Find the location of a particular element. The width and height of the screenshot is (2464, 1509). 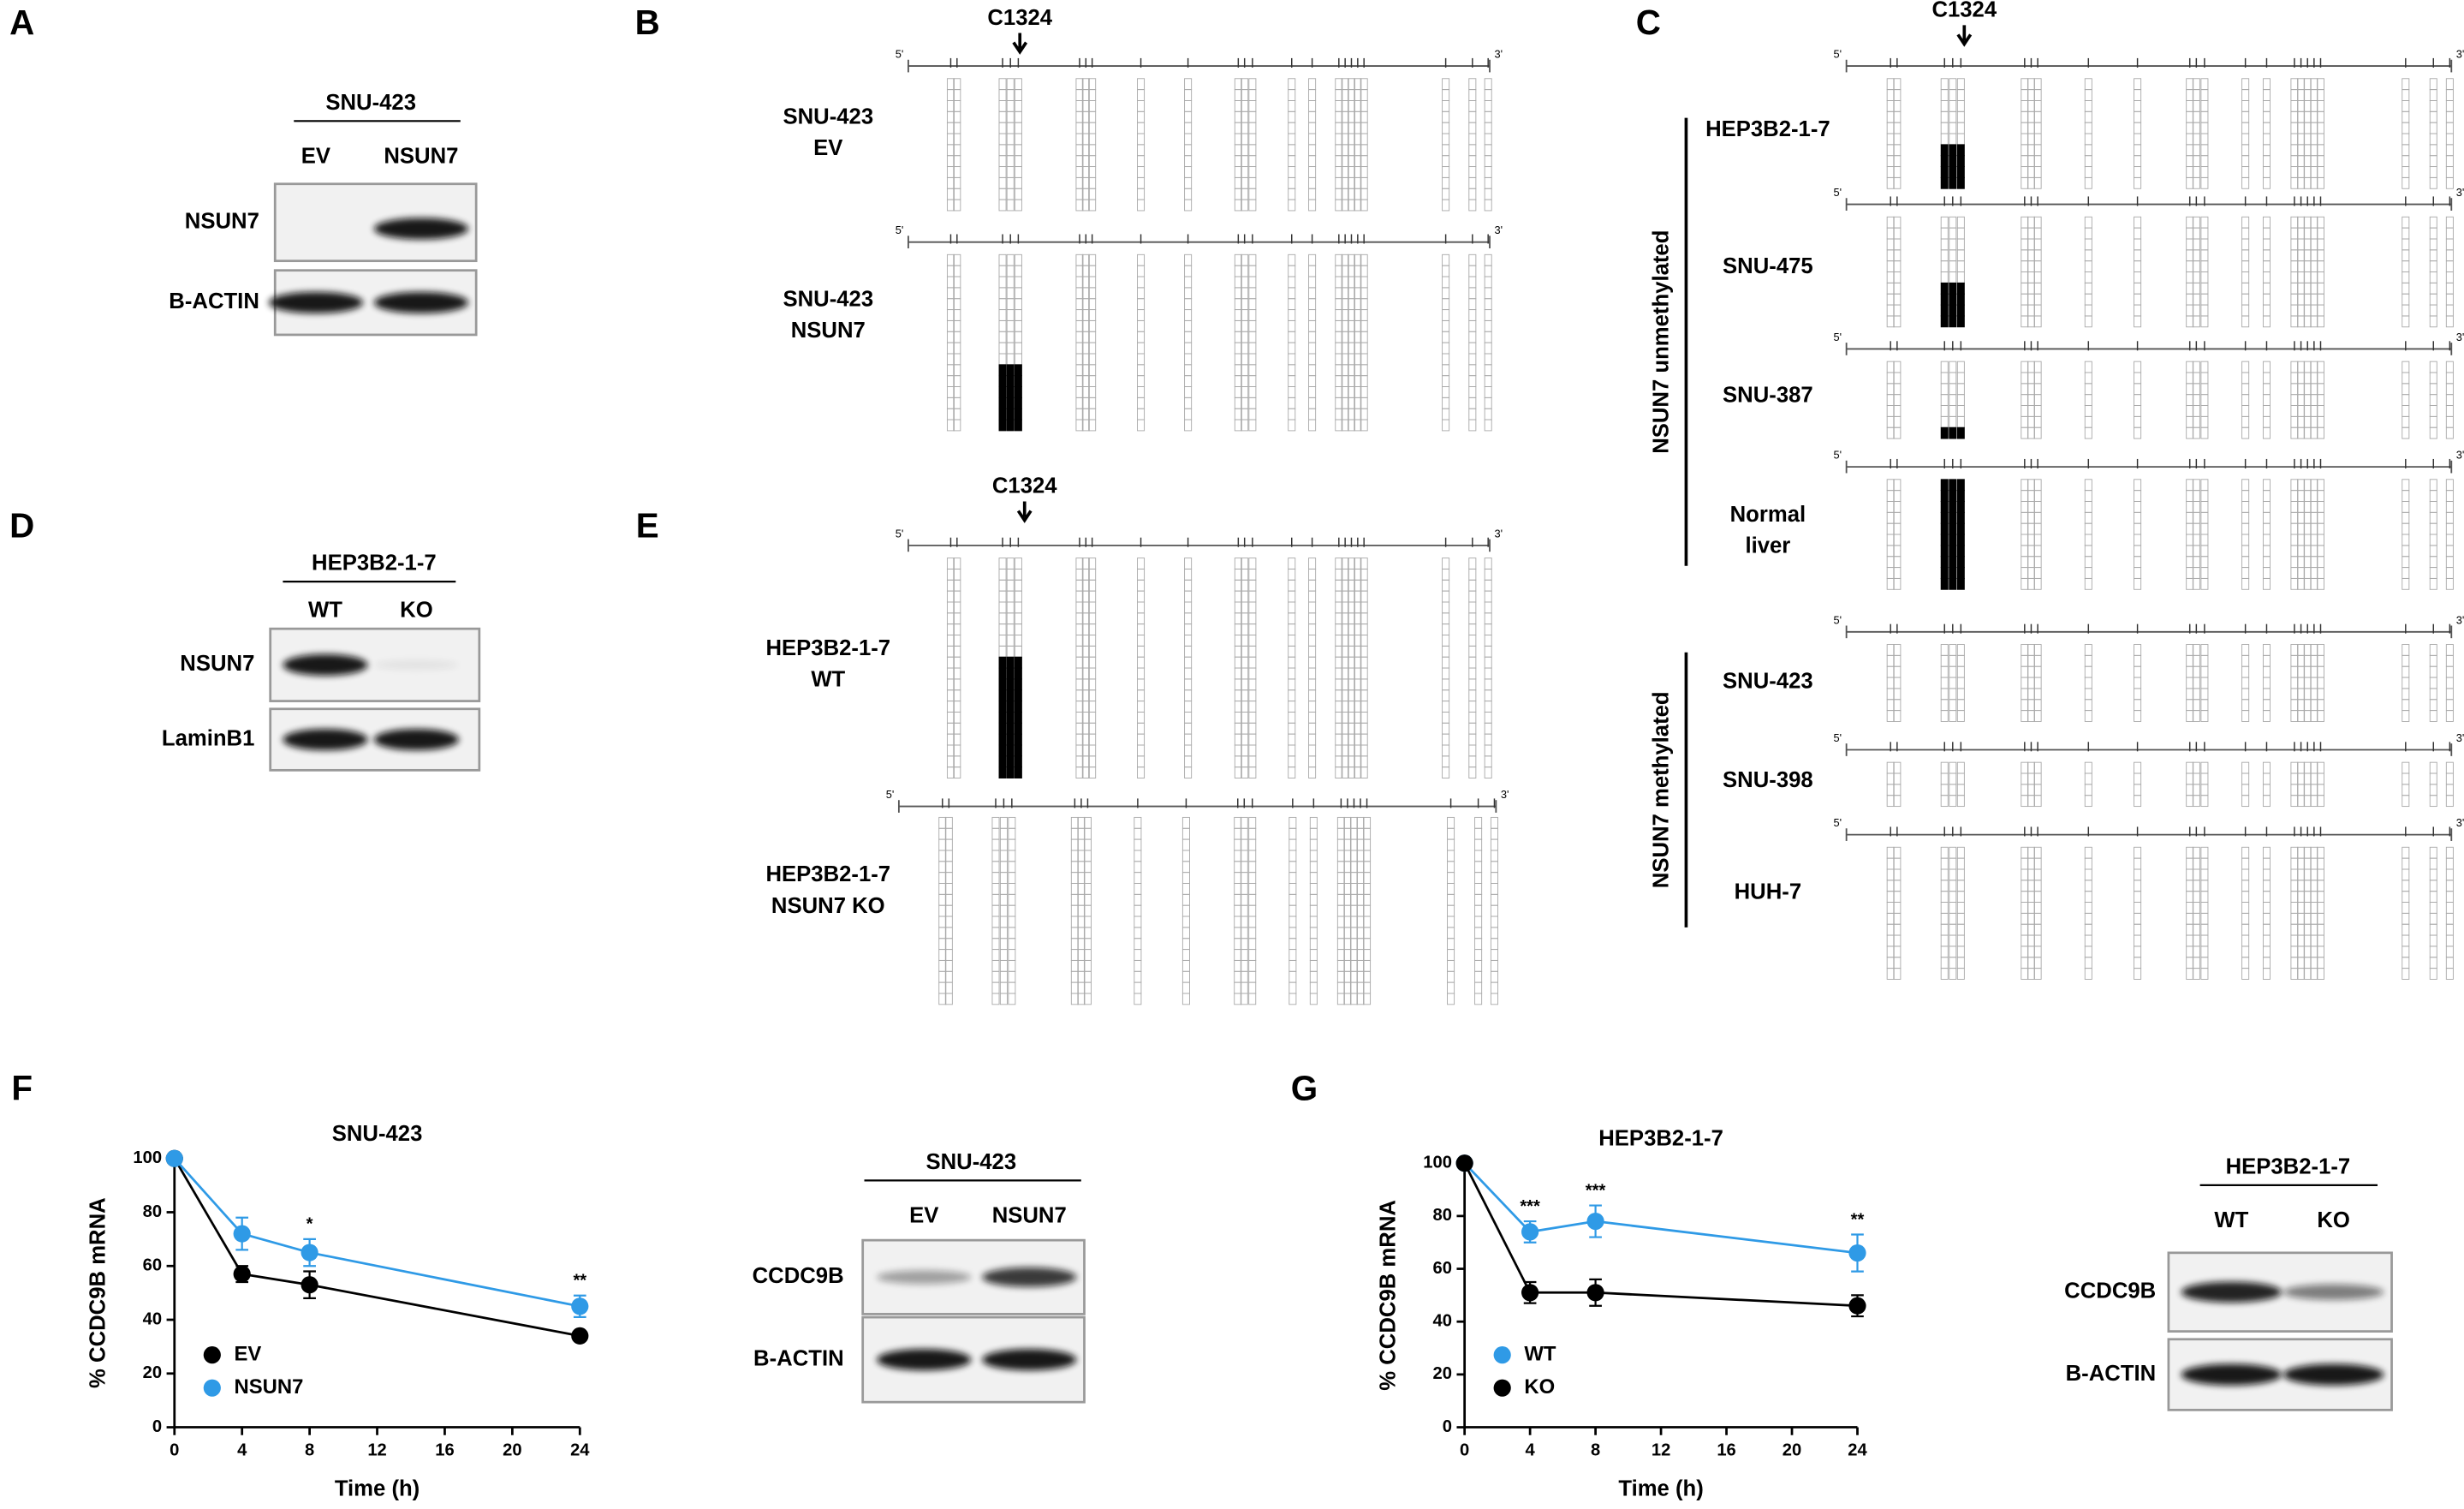

five-prime: 5' is located at coordinates (900, 533).